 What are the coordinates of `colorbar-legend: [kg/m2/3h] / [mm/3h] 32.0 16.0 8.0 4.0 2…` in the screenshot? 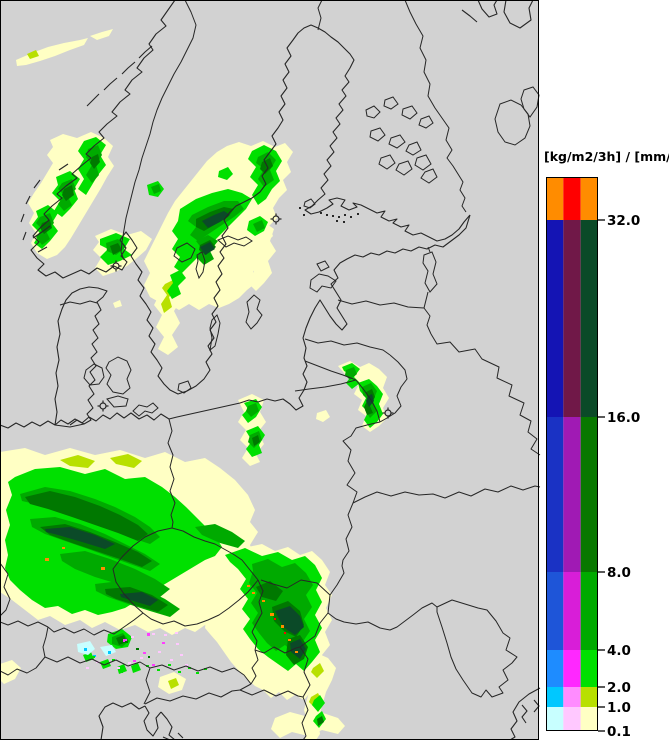 It's located at (606, 444).